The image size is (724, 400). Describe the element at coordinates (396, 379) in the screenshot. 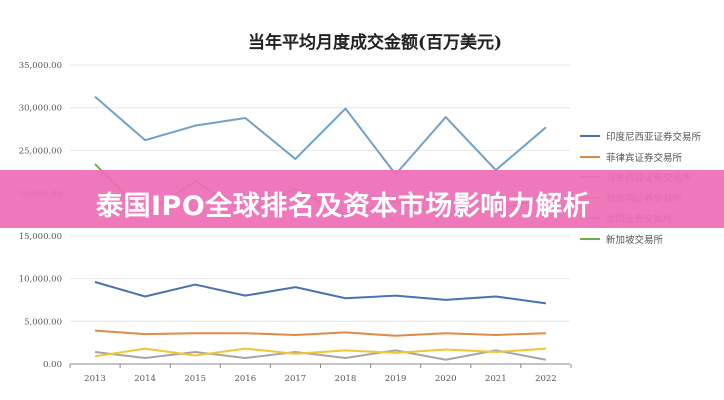

I see `x-tick-label: 2019` at that location.